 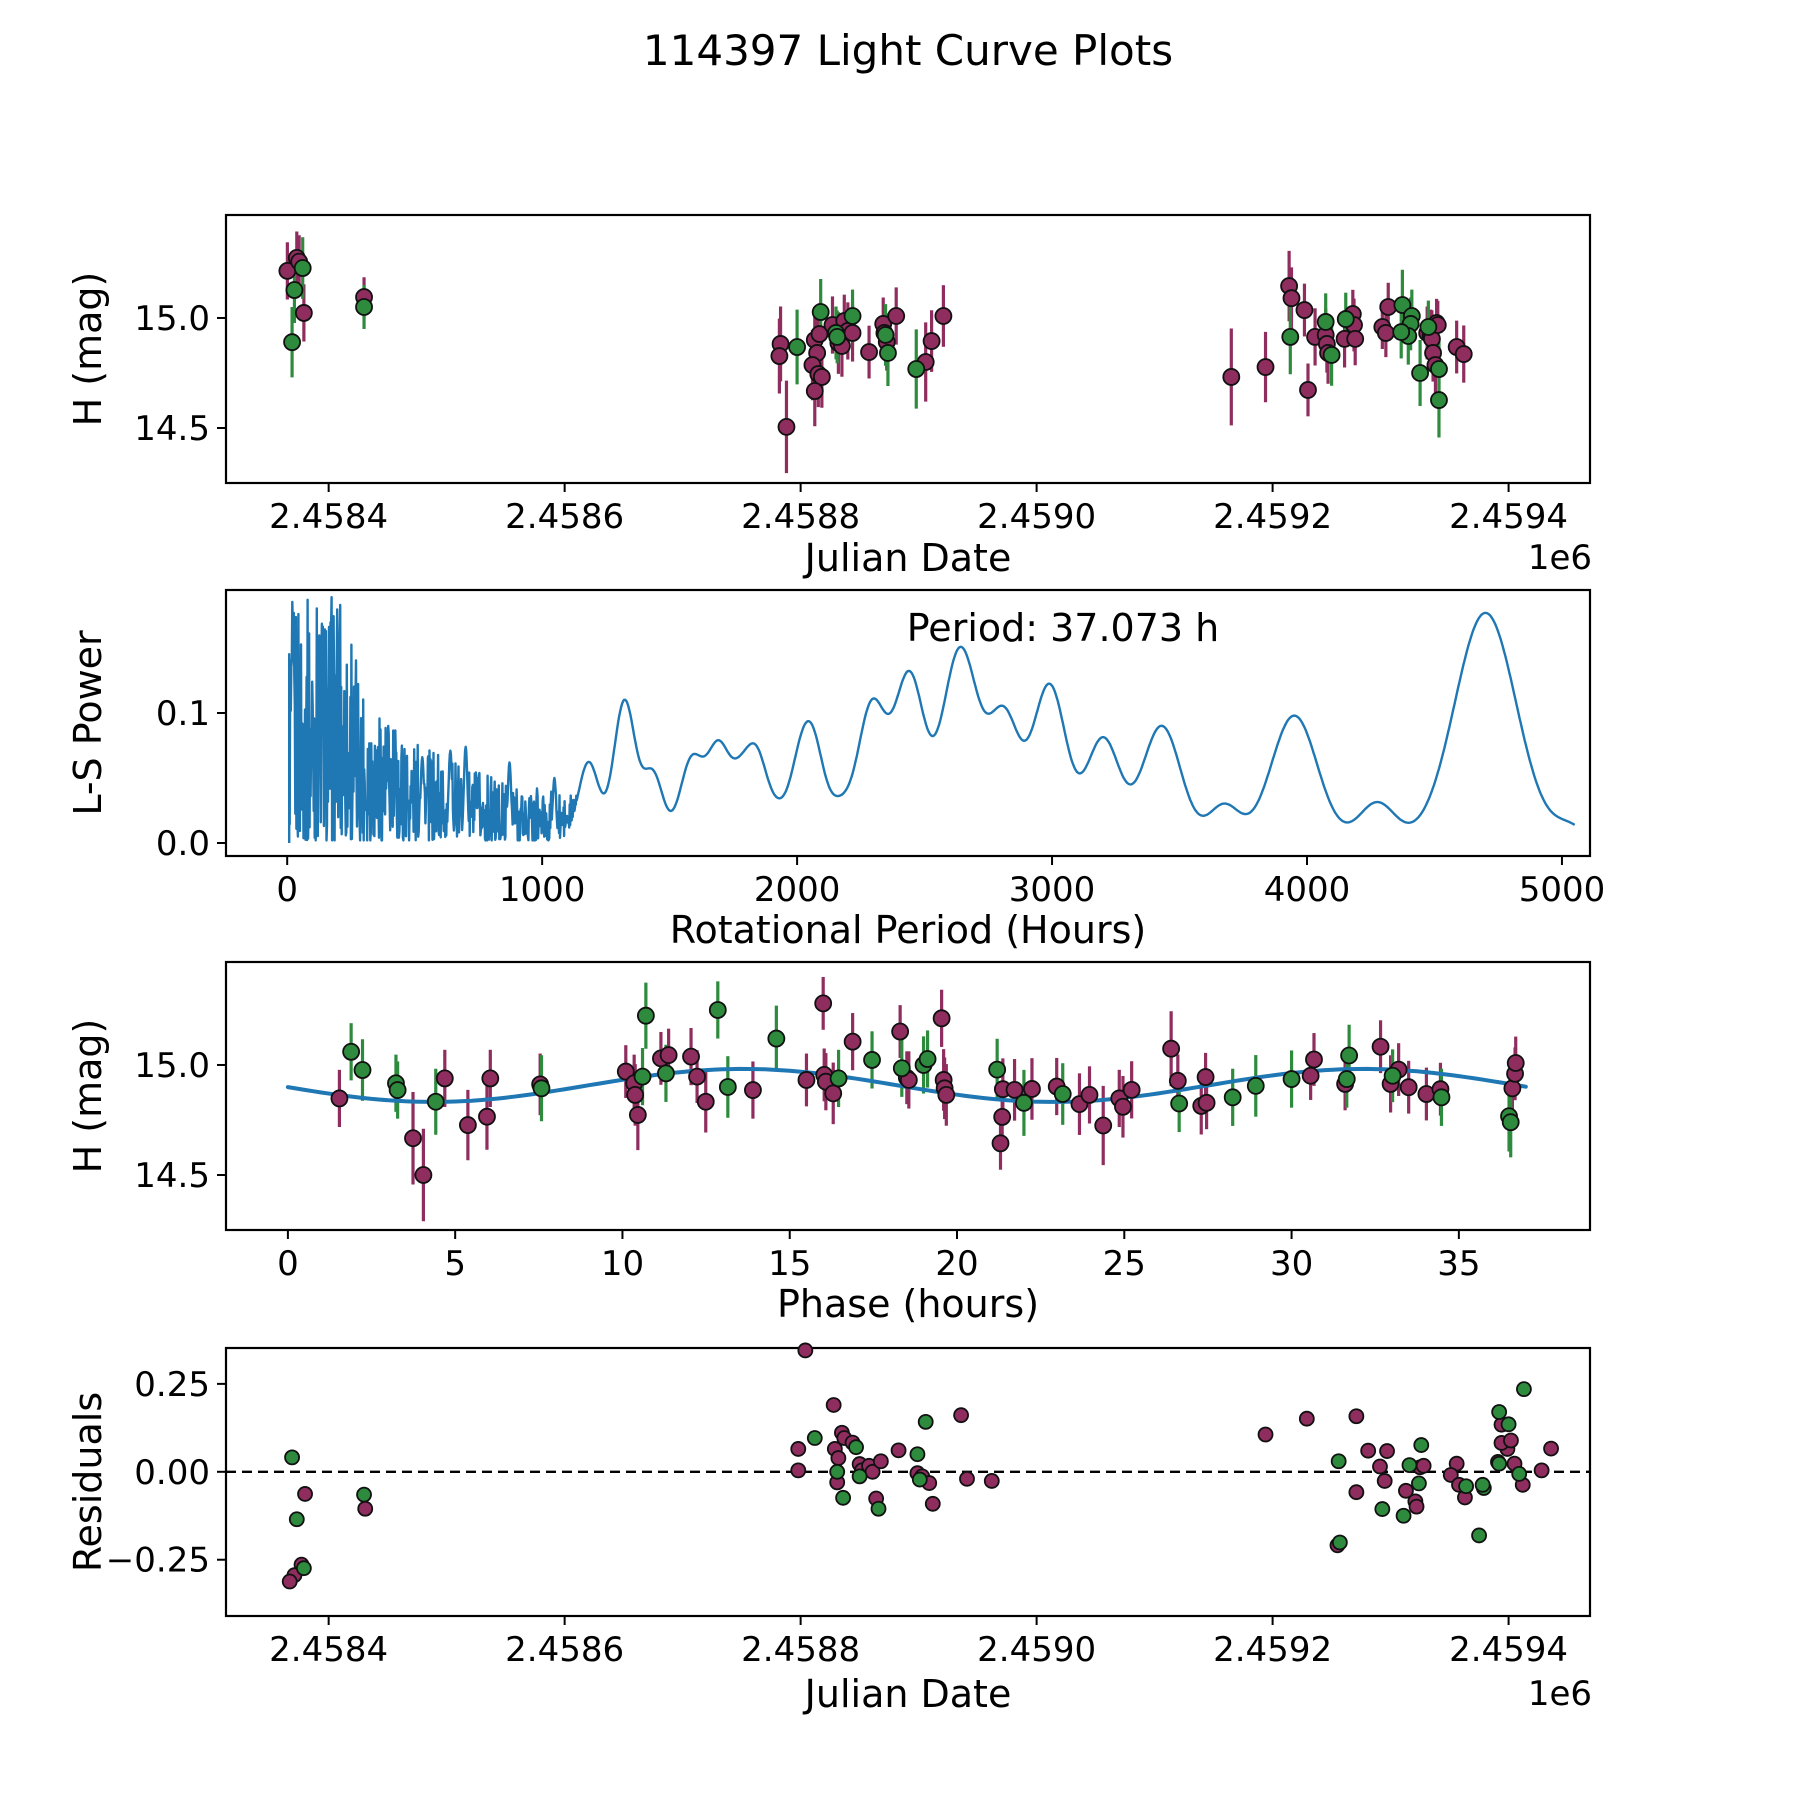 I want to click on phase-curve-panel: 0 5 10 15 20 25 30 35 15.0 14.5, so click(x=863, y=1122).